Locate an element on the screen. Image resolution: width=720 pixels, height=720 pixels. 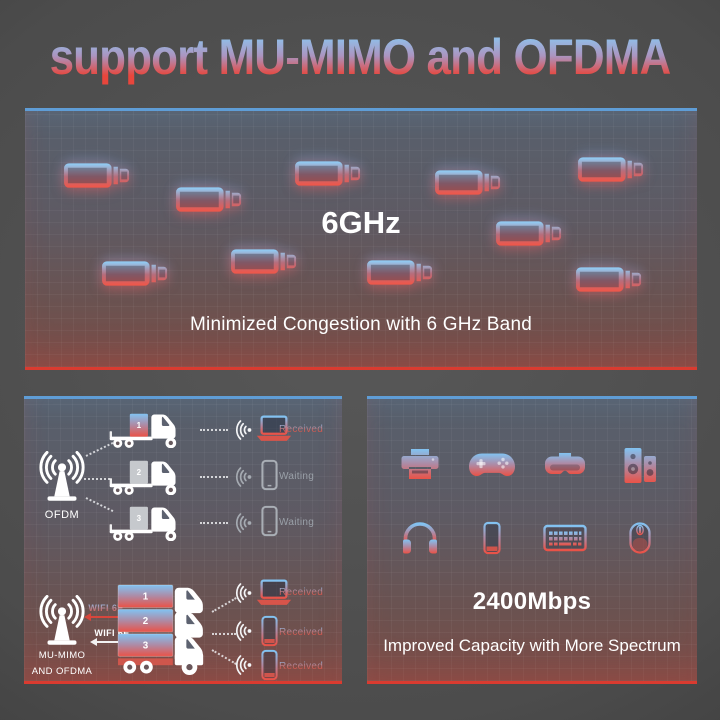
page-title: support MU-MIMO and OFDMA is located at coordinates (360, 57).